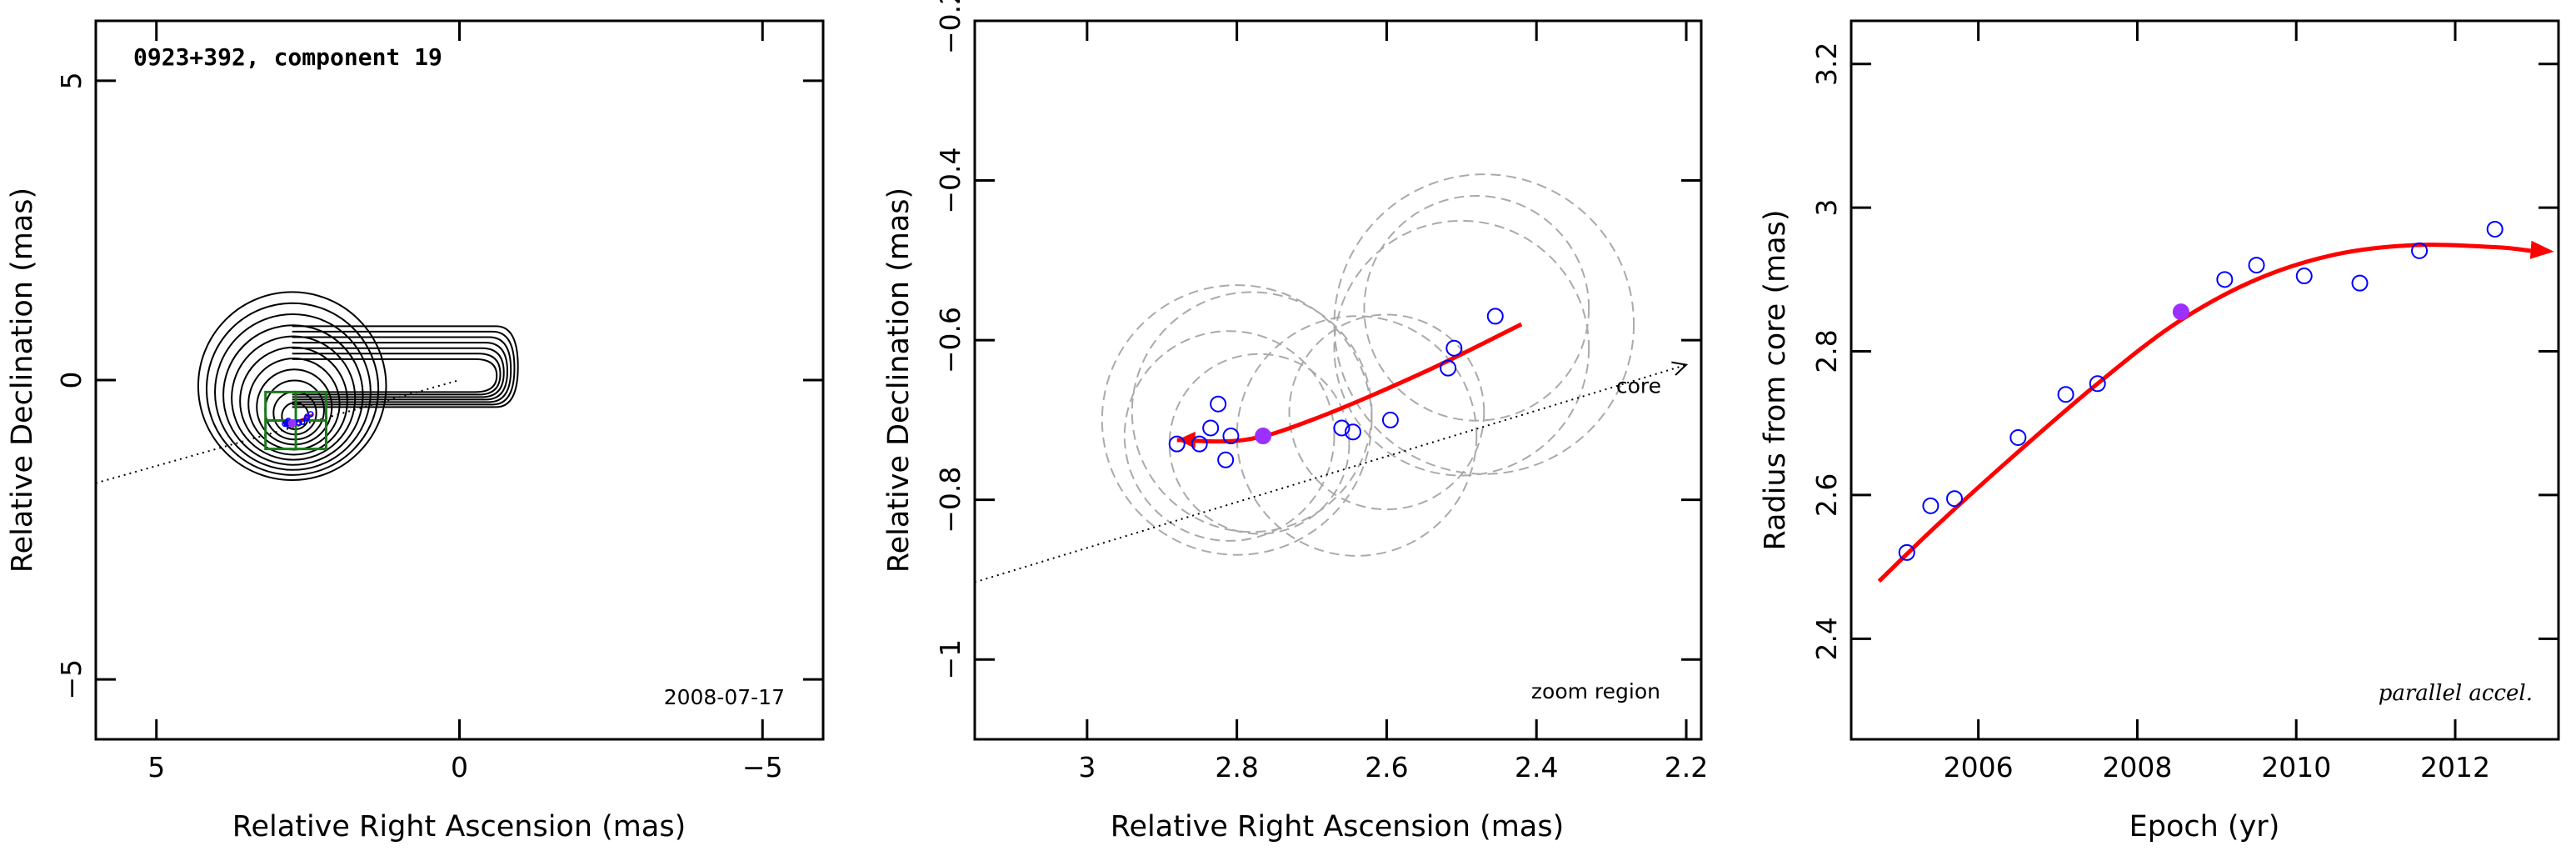 The image size is (2576, 851). What do you see at coordinates (950, 659) in the screenshot?
I see `y-tick-label: −1` at bounding box center [950, 659].